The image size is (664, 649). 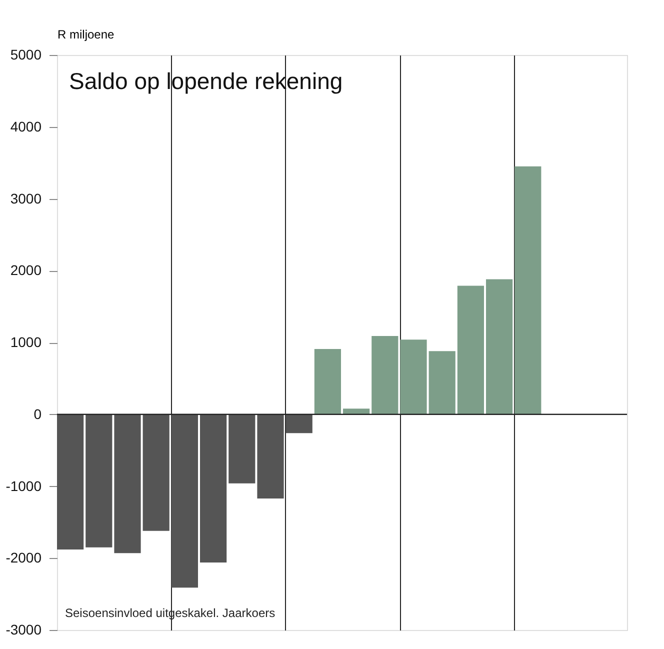 I want to click on y-tick-label: -2000, so click(x=24, y=558).